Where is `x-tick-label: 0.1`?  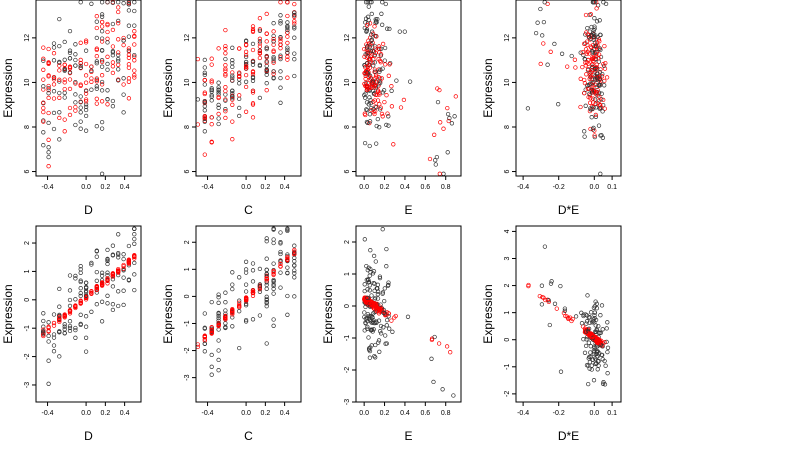
x-tick-label: 0.1 is located at coordinates (612, 187).